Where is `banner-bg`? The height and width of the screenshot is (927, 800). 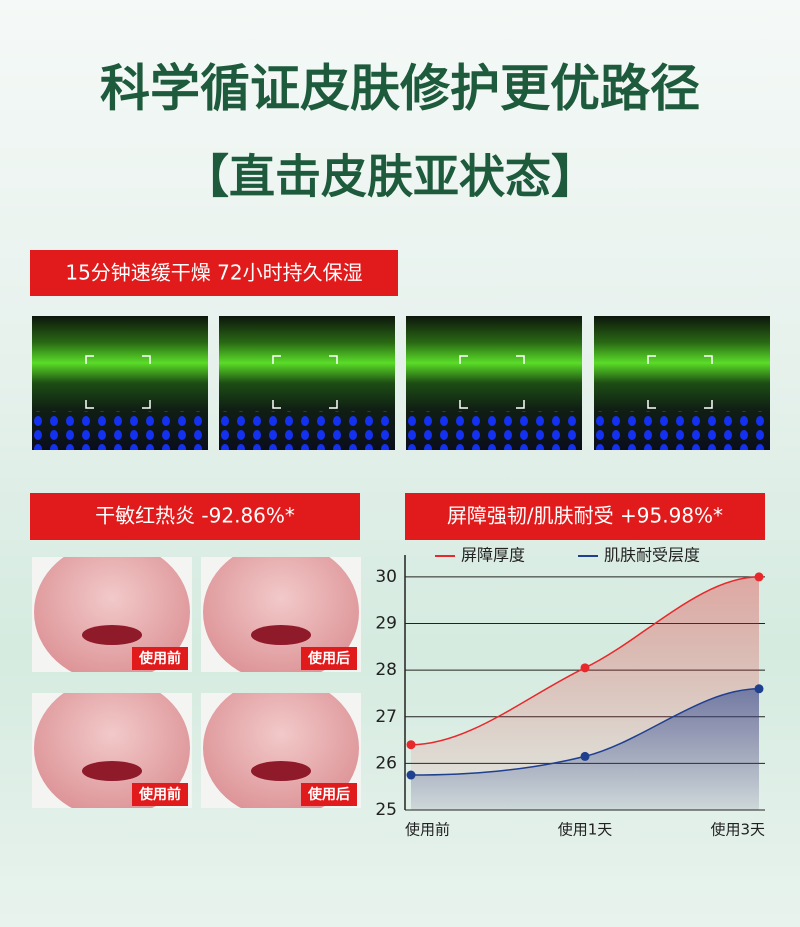
banner-bg is located at coordinates (214, 273).